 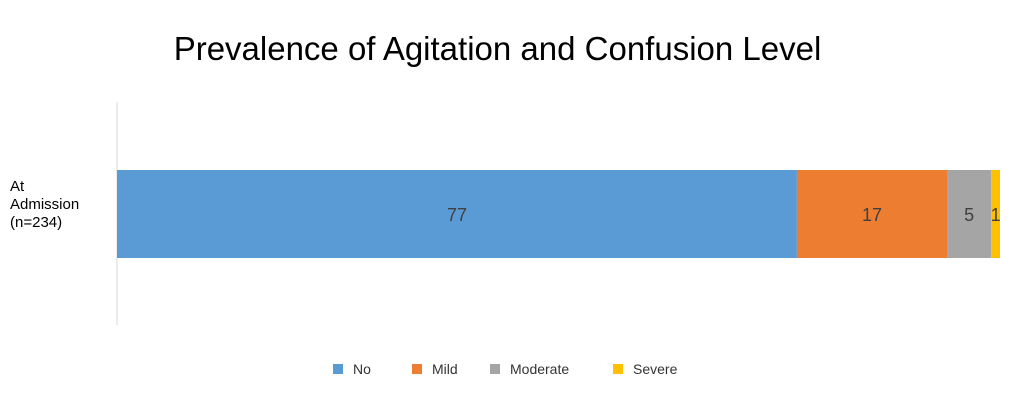 What do you see at coordinates (417, 369) in the screenshot?
I see `legend-swatch-mild` at bounding box center [417, 369].